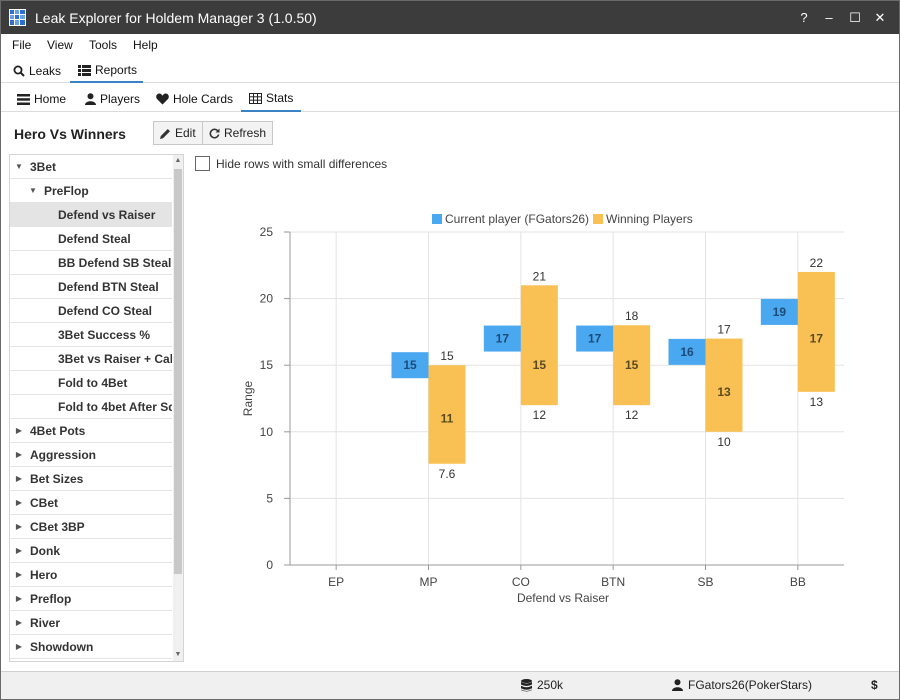 This screenshot has width=900, height=700. What do you see at coordinates (91, 503) in the screenshot?
I see `tree-item: ▶ CBet` at bounding box center [91, 503].